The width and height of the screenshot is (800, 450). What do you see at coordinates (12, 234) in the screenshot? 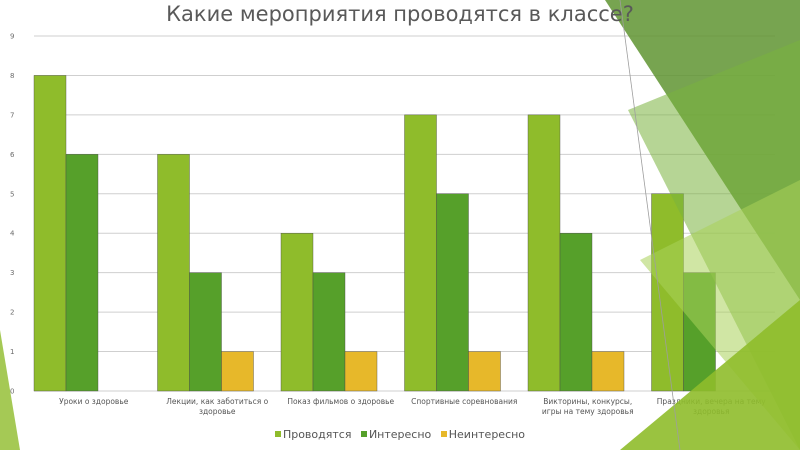
I see `y-tick-label: 4` at bounding box center [12, 234].